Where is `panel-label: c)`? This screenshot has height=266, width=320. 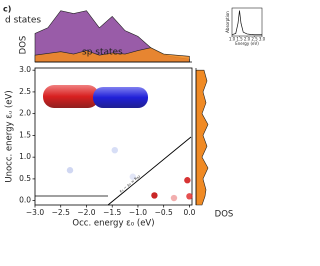 panel-label: c) is located at coordinates (7, 9).